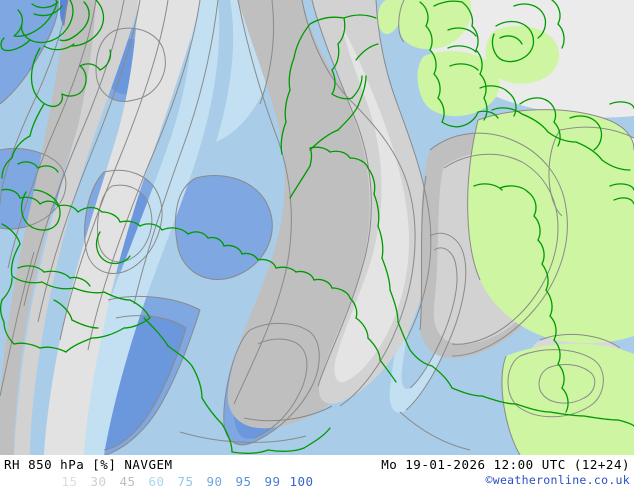  What do you see at coordinates (435, 25) in the screenshot?
I see `rh-band-dry-denmark` at bounding box center [435, 25].